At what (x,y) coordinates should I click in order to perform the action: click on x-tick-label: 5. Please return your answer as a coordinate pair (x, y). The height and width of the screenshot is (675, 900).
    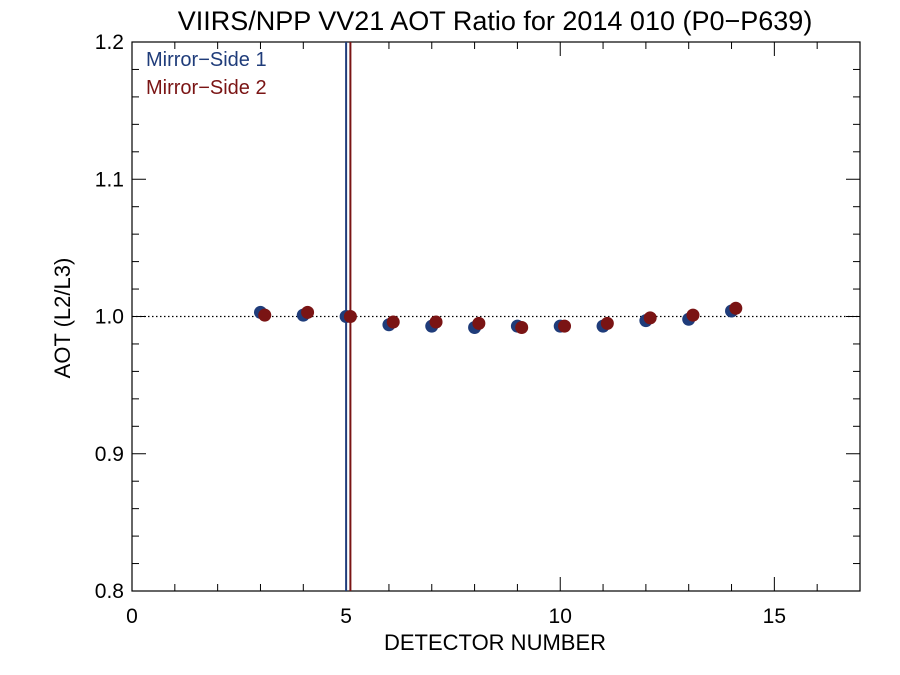
    Looking at the image, I should click on (346, 616).